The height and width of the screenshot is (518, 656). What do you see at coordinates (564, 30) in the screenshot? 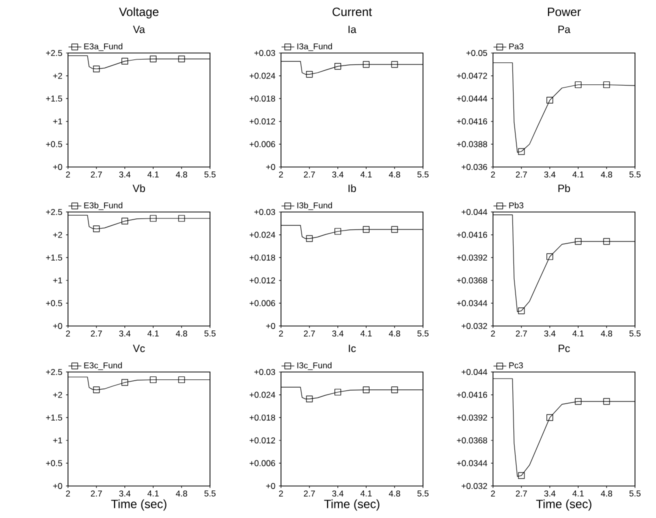
I see `chart-subtitle: Pa` at bounding box center [564, 30].